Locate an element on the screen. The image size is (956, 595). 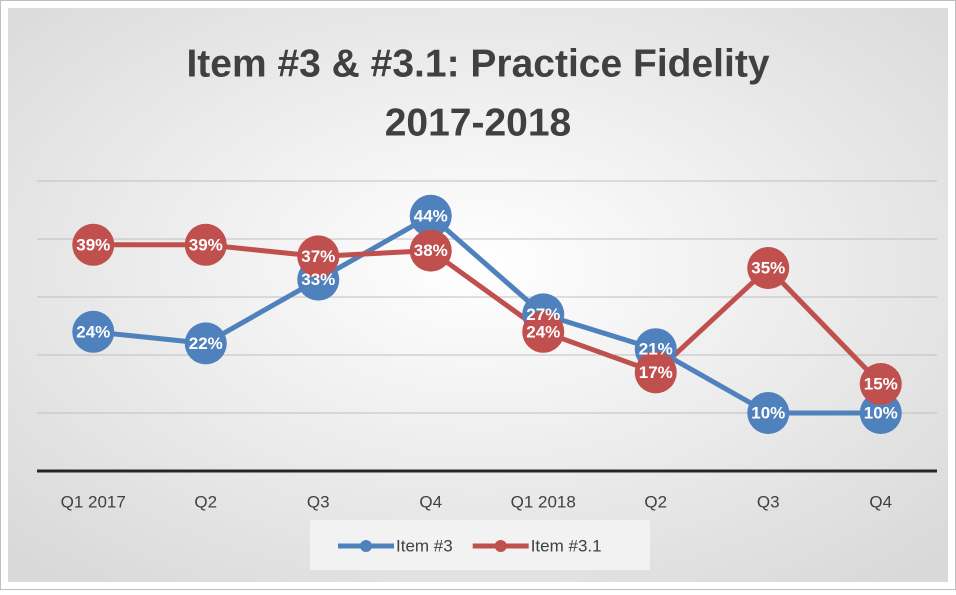
chart-title: 2017-2018 is located at coordinates (478, 122).